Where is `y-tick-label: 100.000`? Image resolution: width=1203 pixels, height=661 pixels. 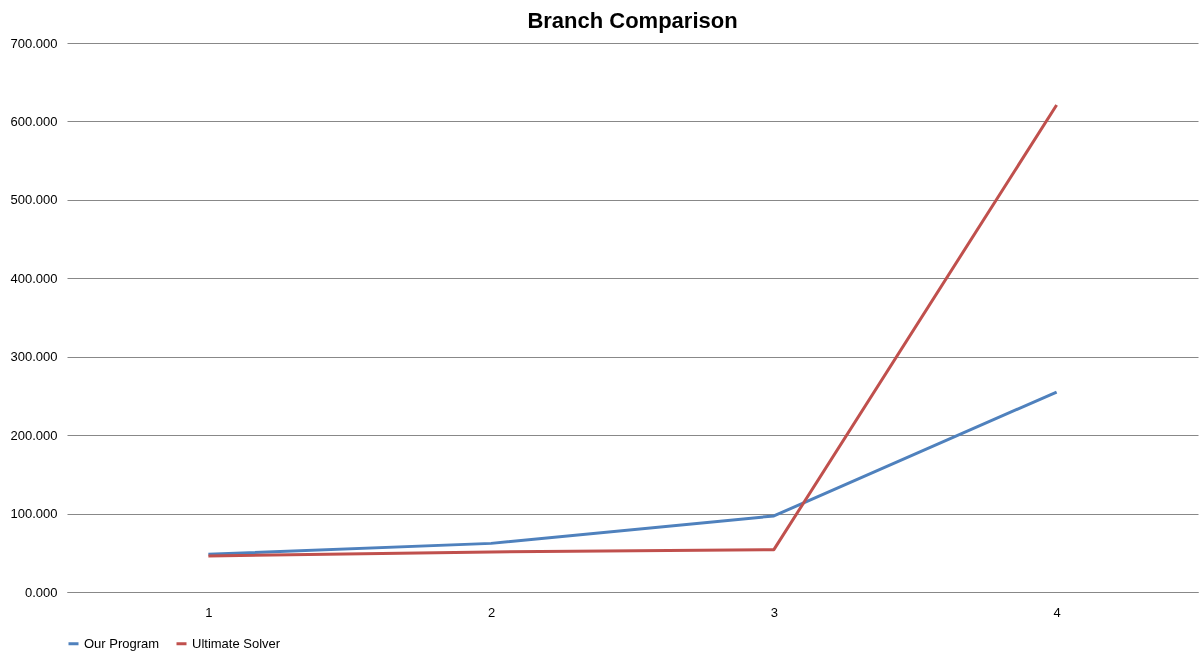 y-tick-label: 100.000 is located at coordinates (34, 514).